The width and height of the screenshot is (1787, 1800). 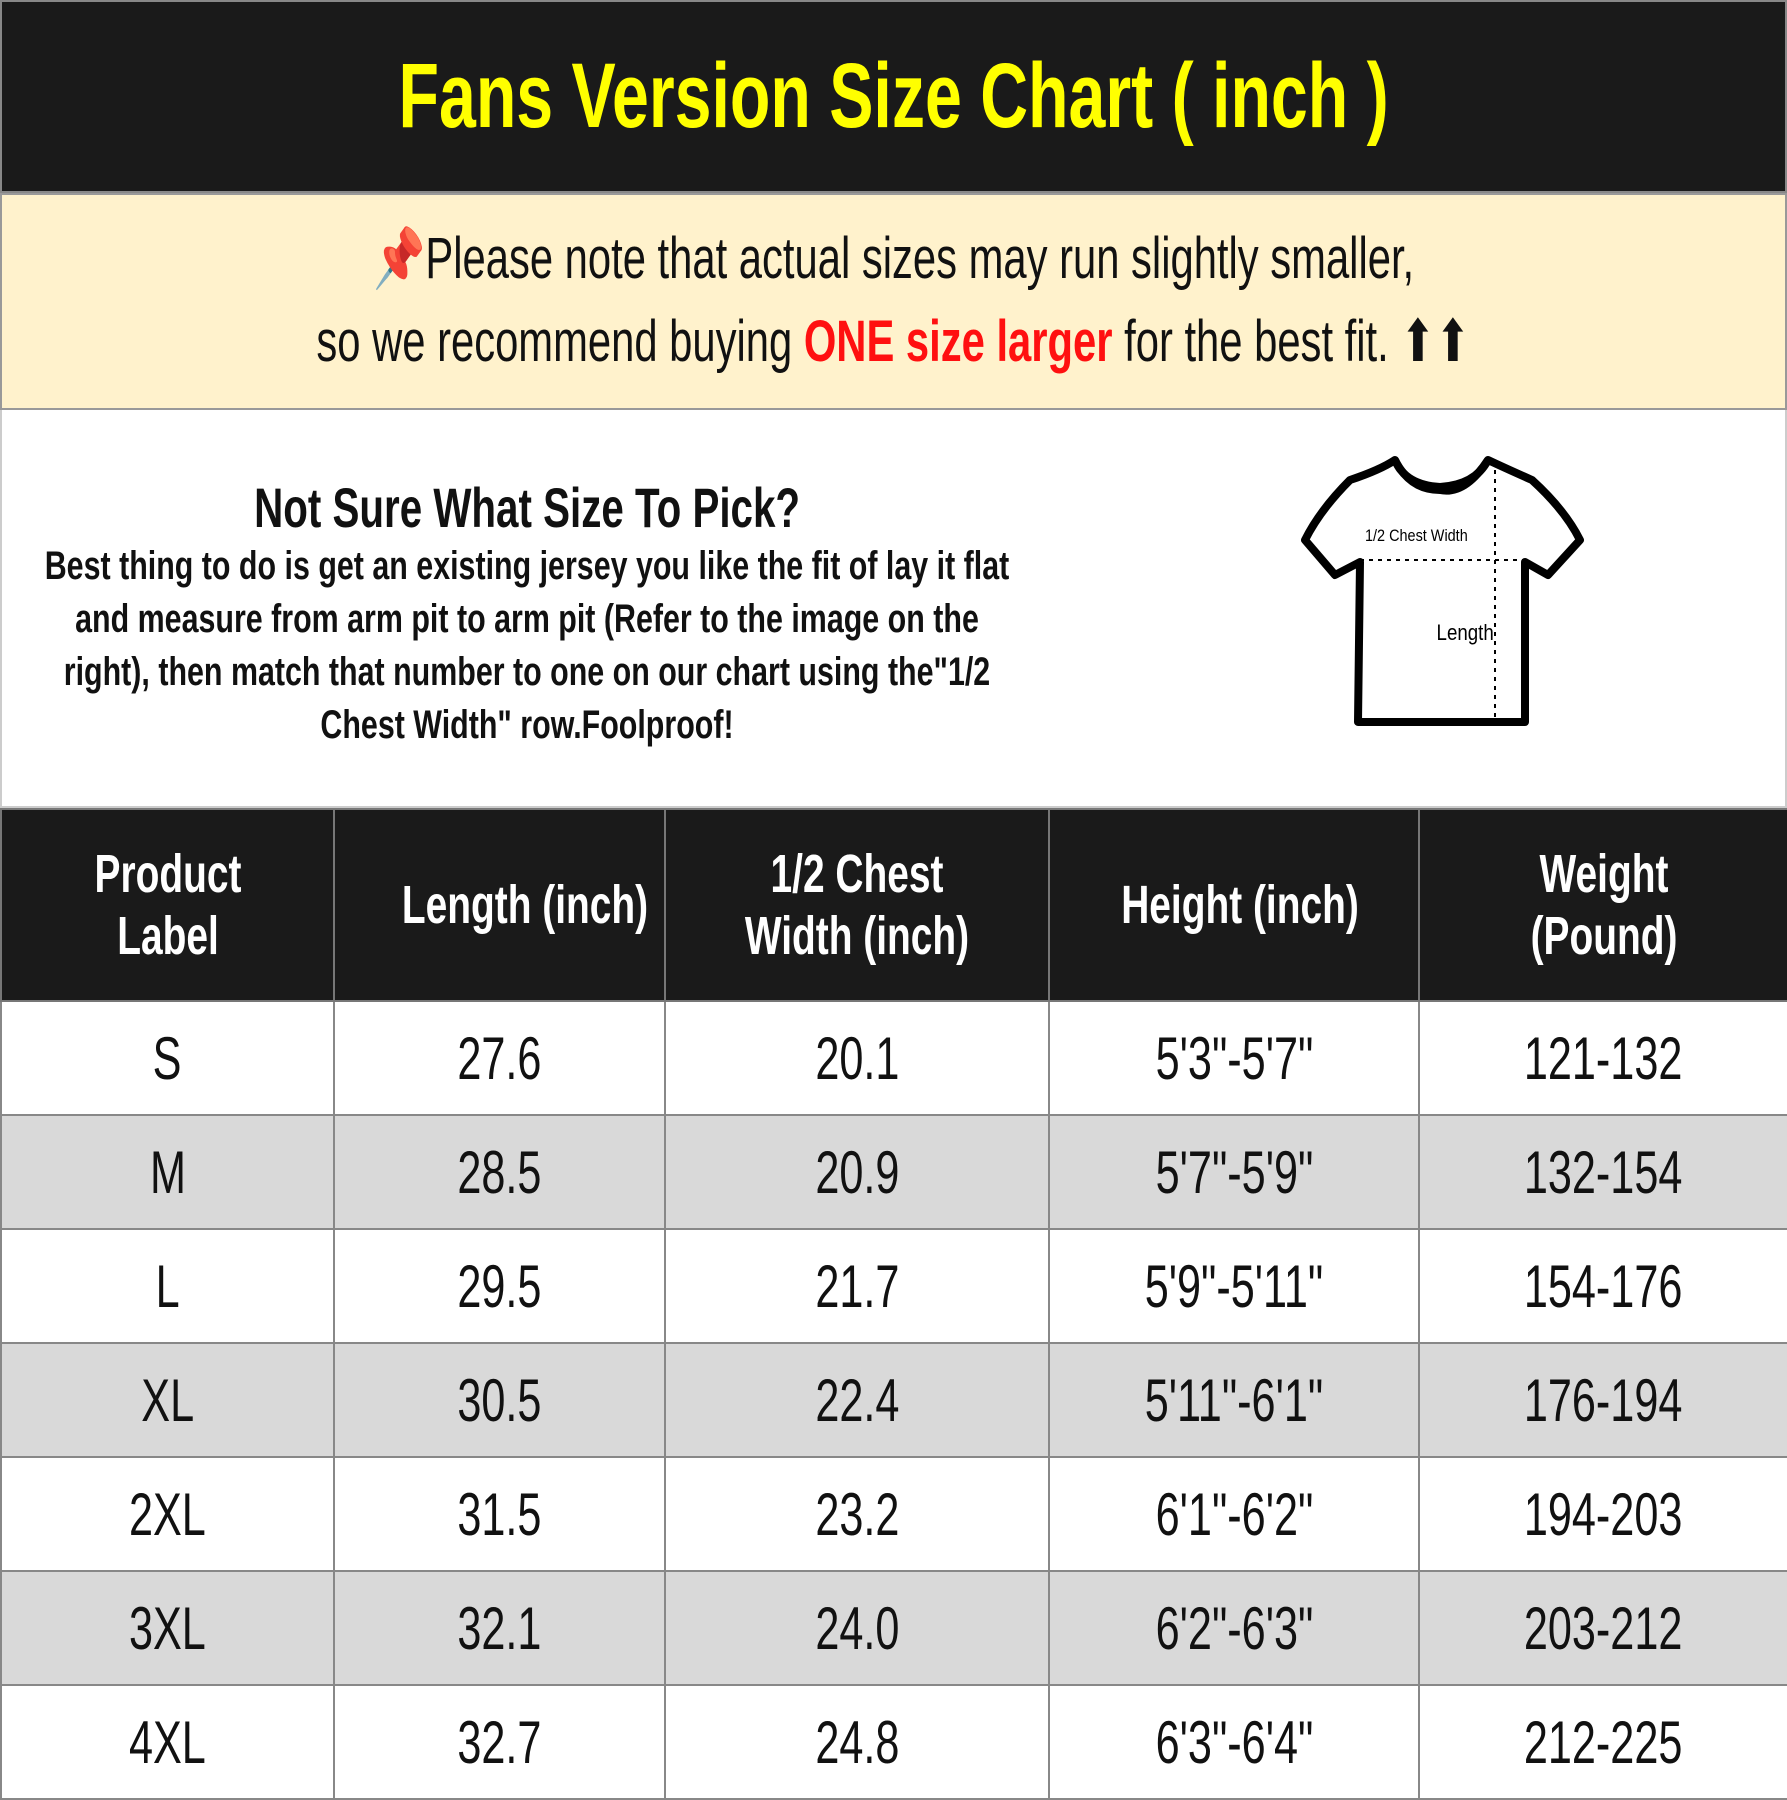 What do you see at coordinates (857, 1628) in the screenshot?
I see `table-cell: 24.0` at bounding box center [857, 1628].